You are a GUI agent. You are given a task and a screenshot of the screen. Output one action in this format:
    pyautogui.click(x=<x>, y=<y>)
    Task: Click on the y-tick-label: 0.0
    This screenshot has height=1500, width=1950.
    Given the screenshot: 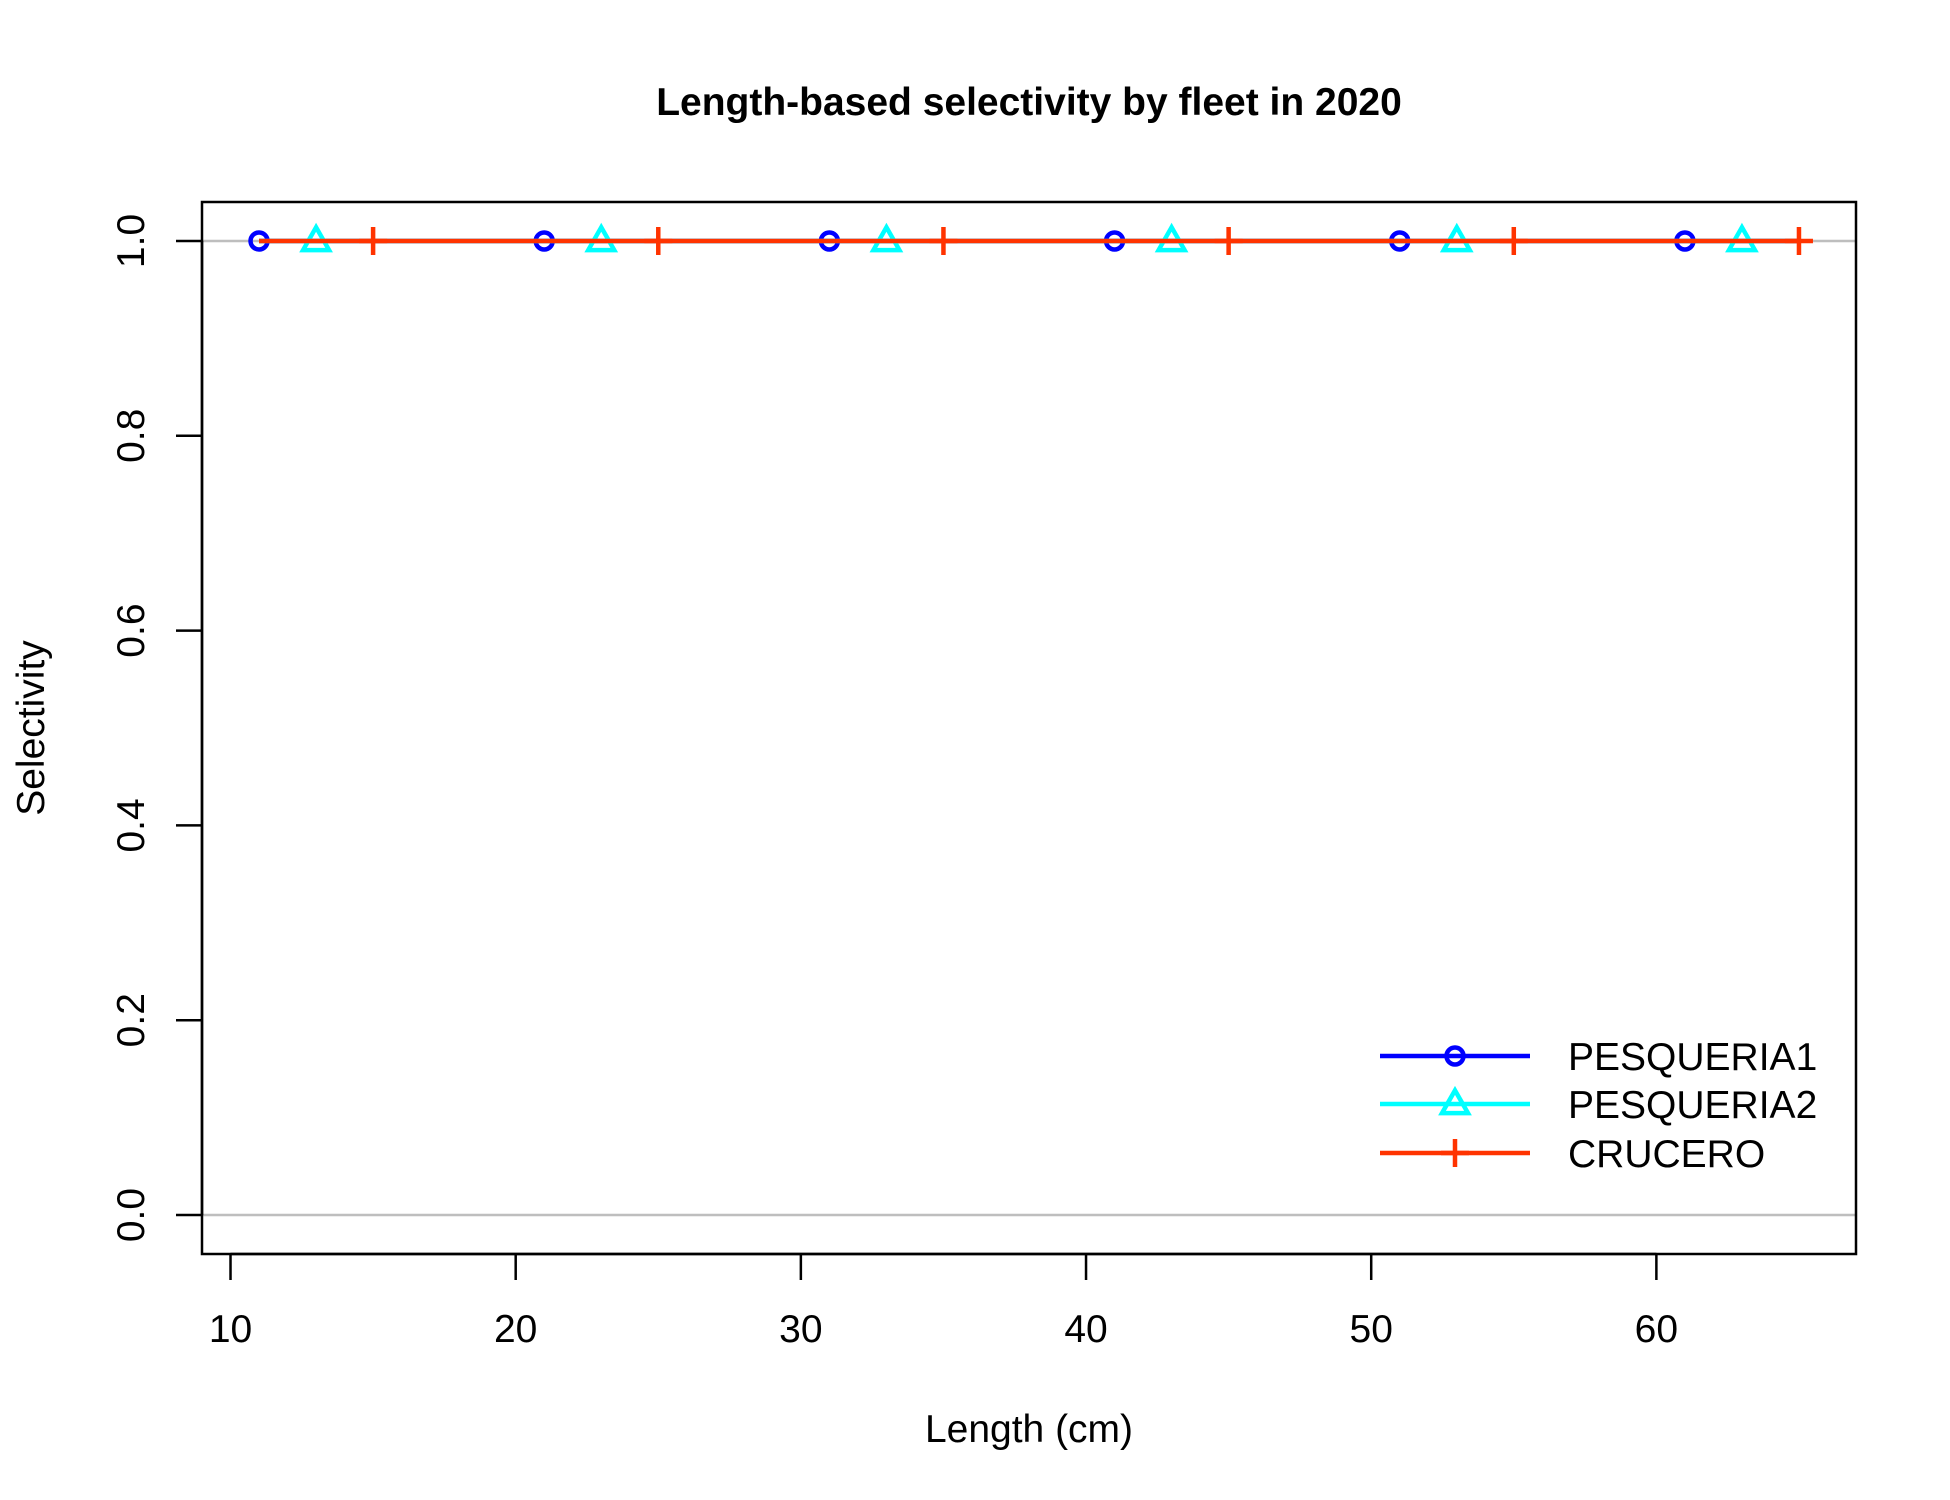 What is the action you would take?
    pyautogui.click(x=131, y=1215)
    